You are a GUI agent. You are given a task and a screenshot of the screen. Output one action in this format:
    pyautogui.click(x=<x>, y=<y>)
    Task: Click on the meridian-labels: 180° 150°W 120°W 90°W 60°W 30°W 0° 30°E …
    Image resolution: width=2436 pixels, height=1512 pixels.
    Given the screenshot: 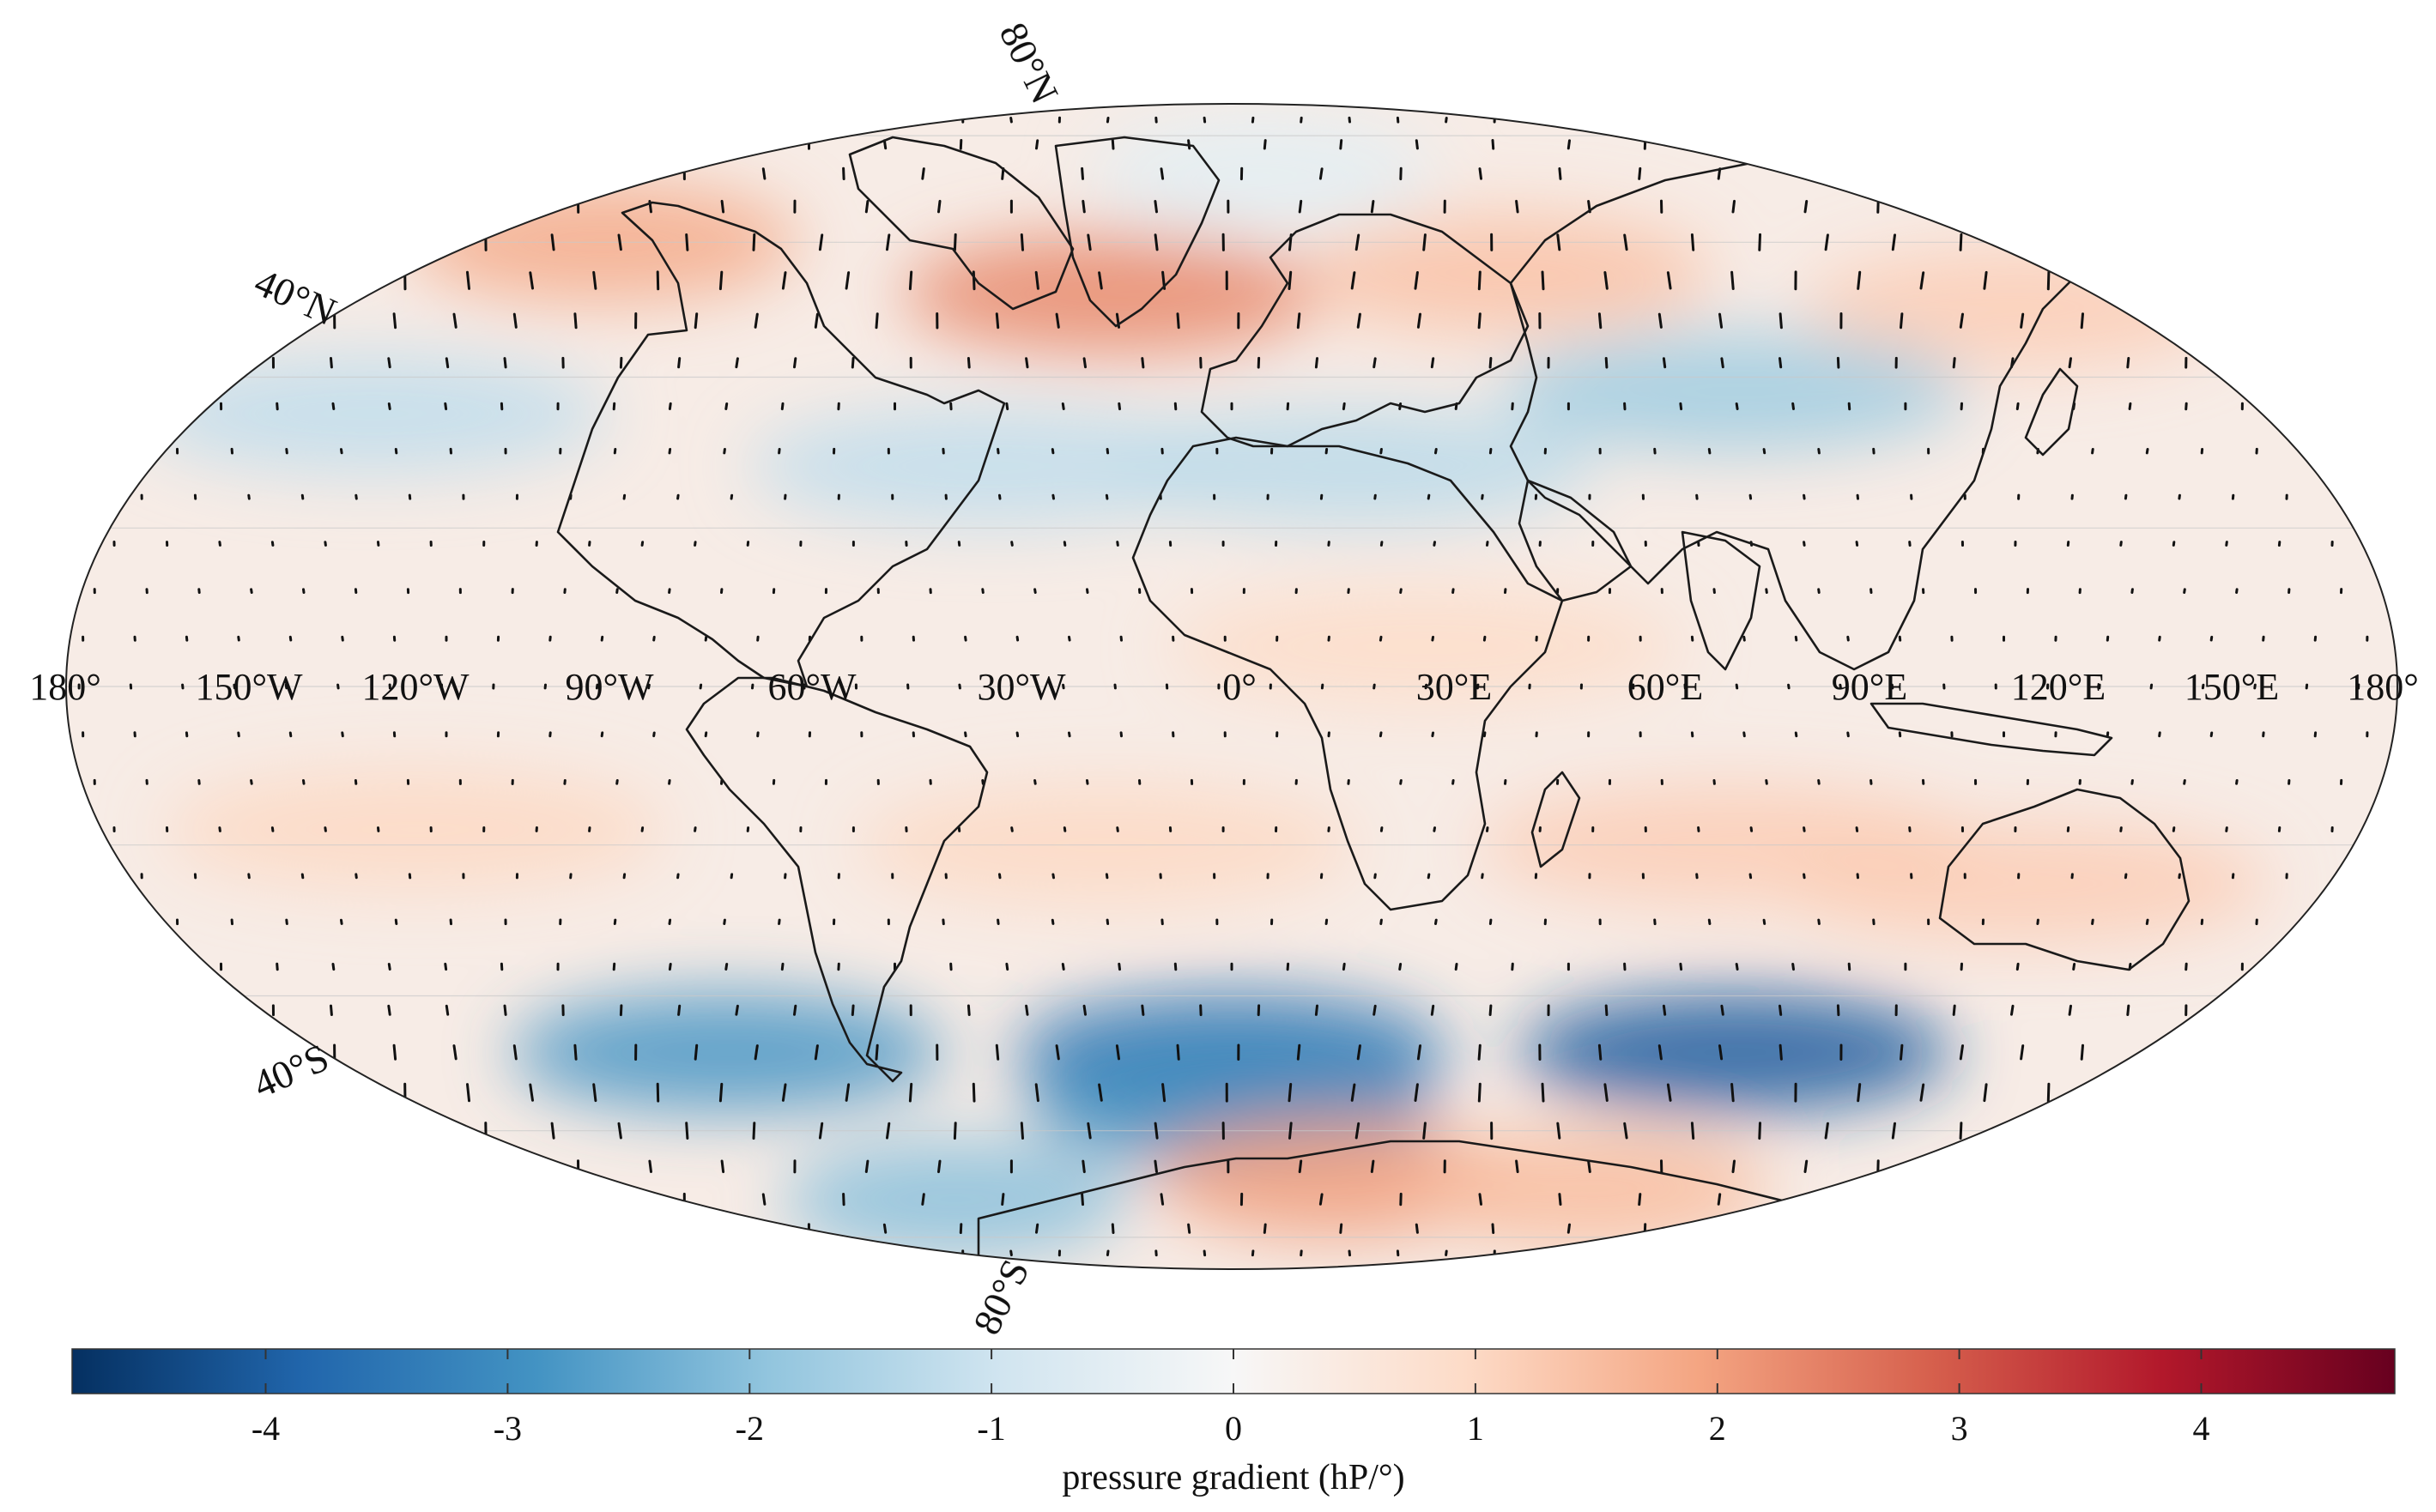 What is the action you would take?
    pyautogui.click(x=1224, y=687)
    